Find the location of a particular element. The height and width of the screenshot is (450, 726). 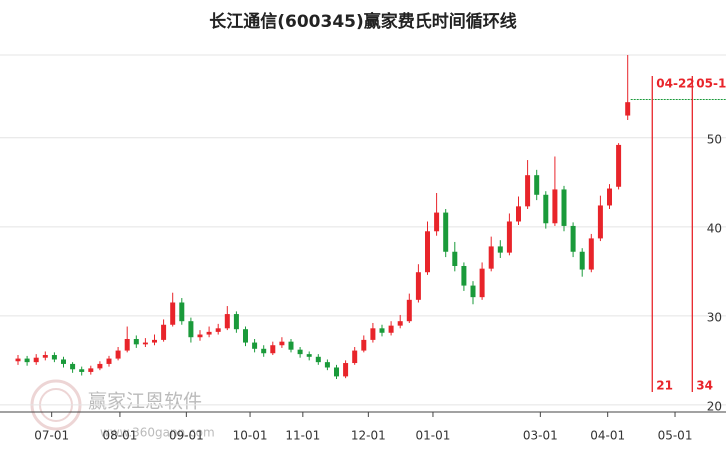

x-tick-label: 08-01 is located at coordinates (119, 436).